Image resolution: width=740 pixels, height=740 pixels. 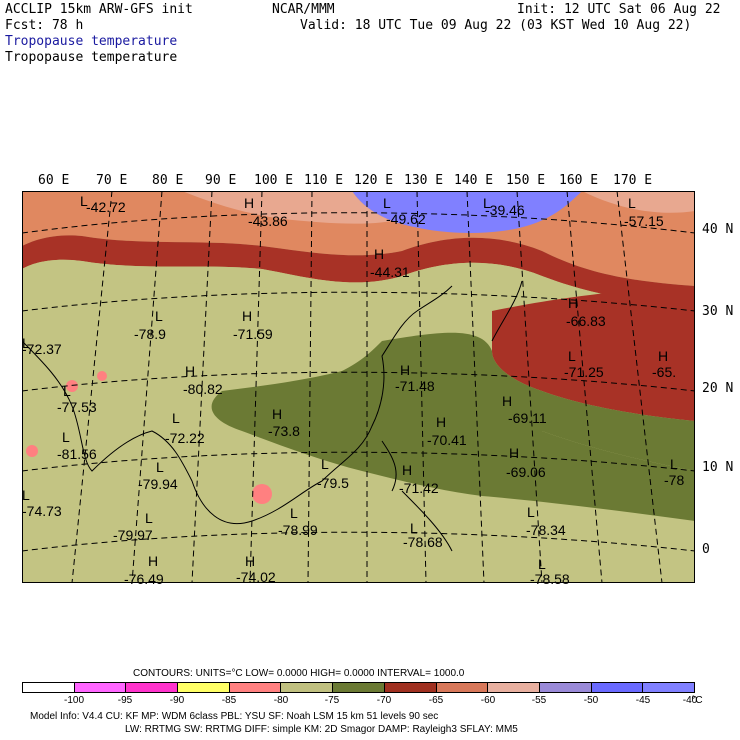 What do you see at coordinates (718, 388) in the screenshot?
I see `lat-label: 20 N` at bounding box center [718, 388].